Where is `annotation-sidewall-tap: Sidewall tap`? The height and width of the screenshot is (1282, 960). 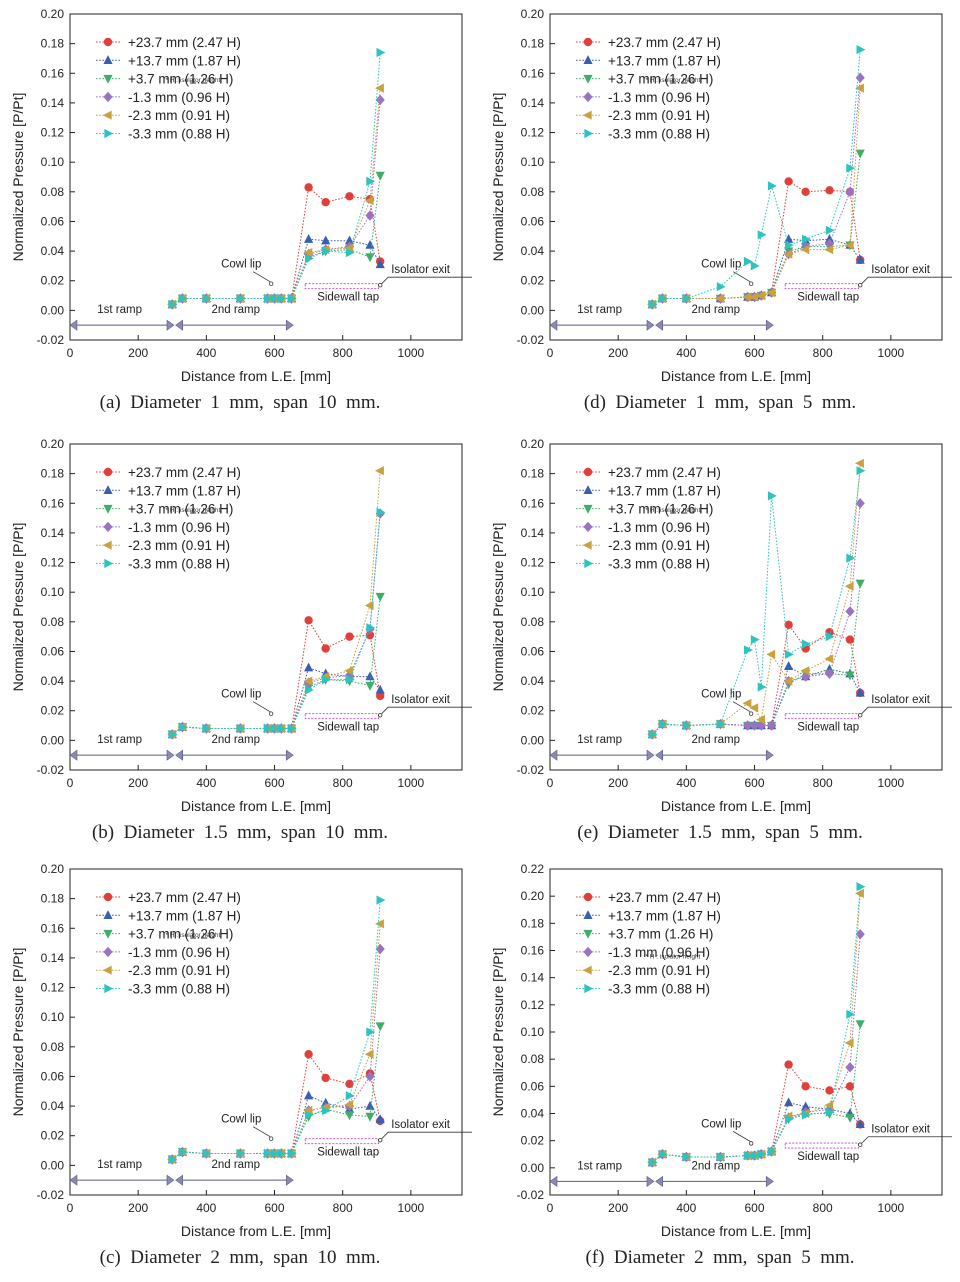
annotation-sidewall-tap: Sidewall tap is located at coordinates (348, 728).